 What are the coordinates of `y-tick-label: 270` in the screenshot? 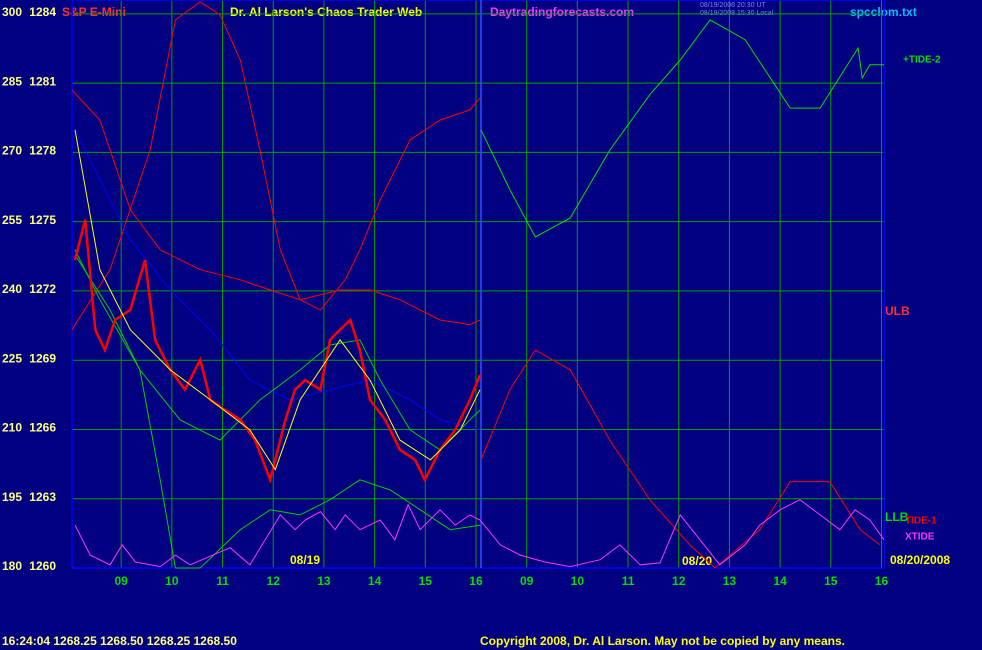 It's located at (12, 151).